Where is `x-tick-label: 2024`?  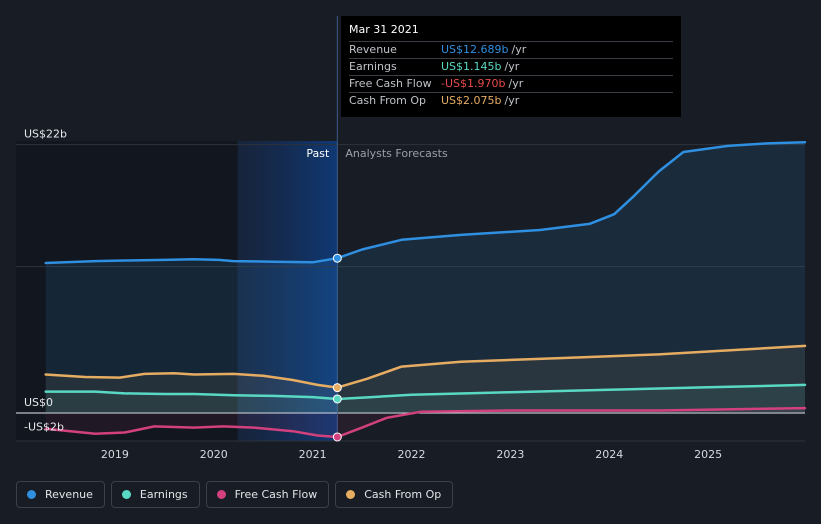 x-tick-label: 2024 is located at coordinates (609, 454).